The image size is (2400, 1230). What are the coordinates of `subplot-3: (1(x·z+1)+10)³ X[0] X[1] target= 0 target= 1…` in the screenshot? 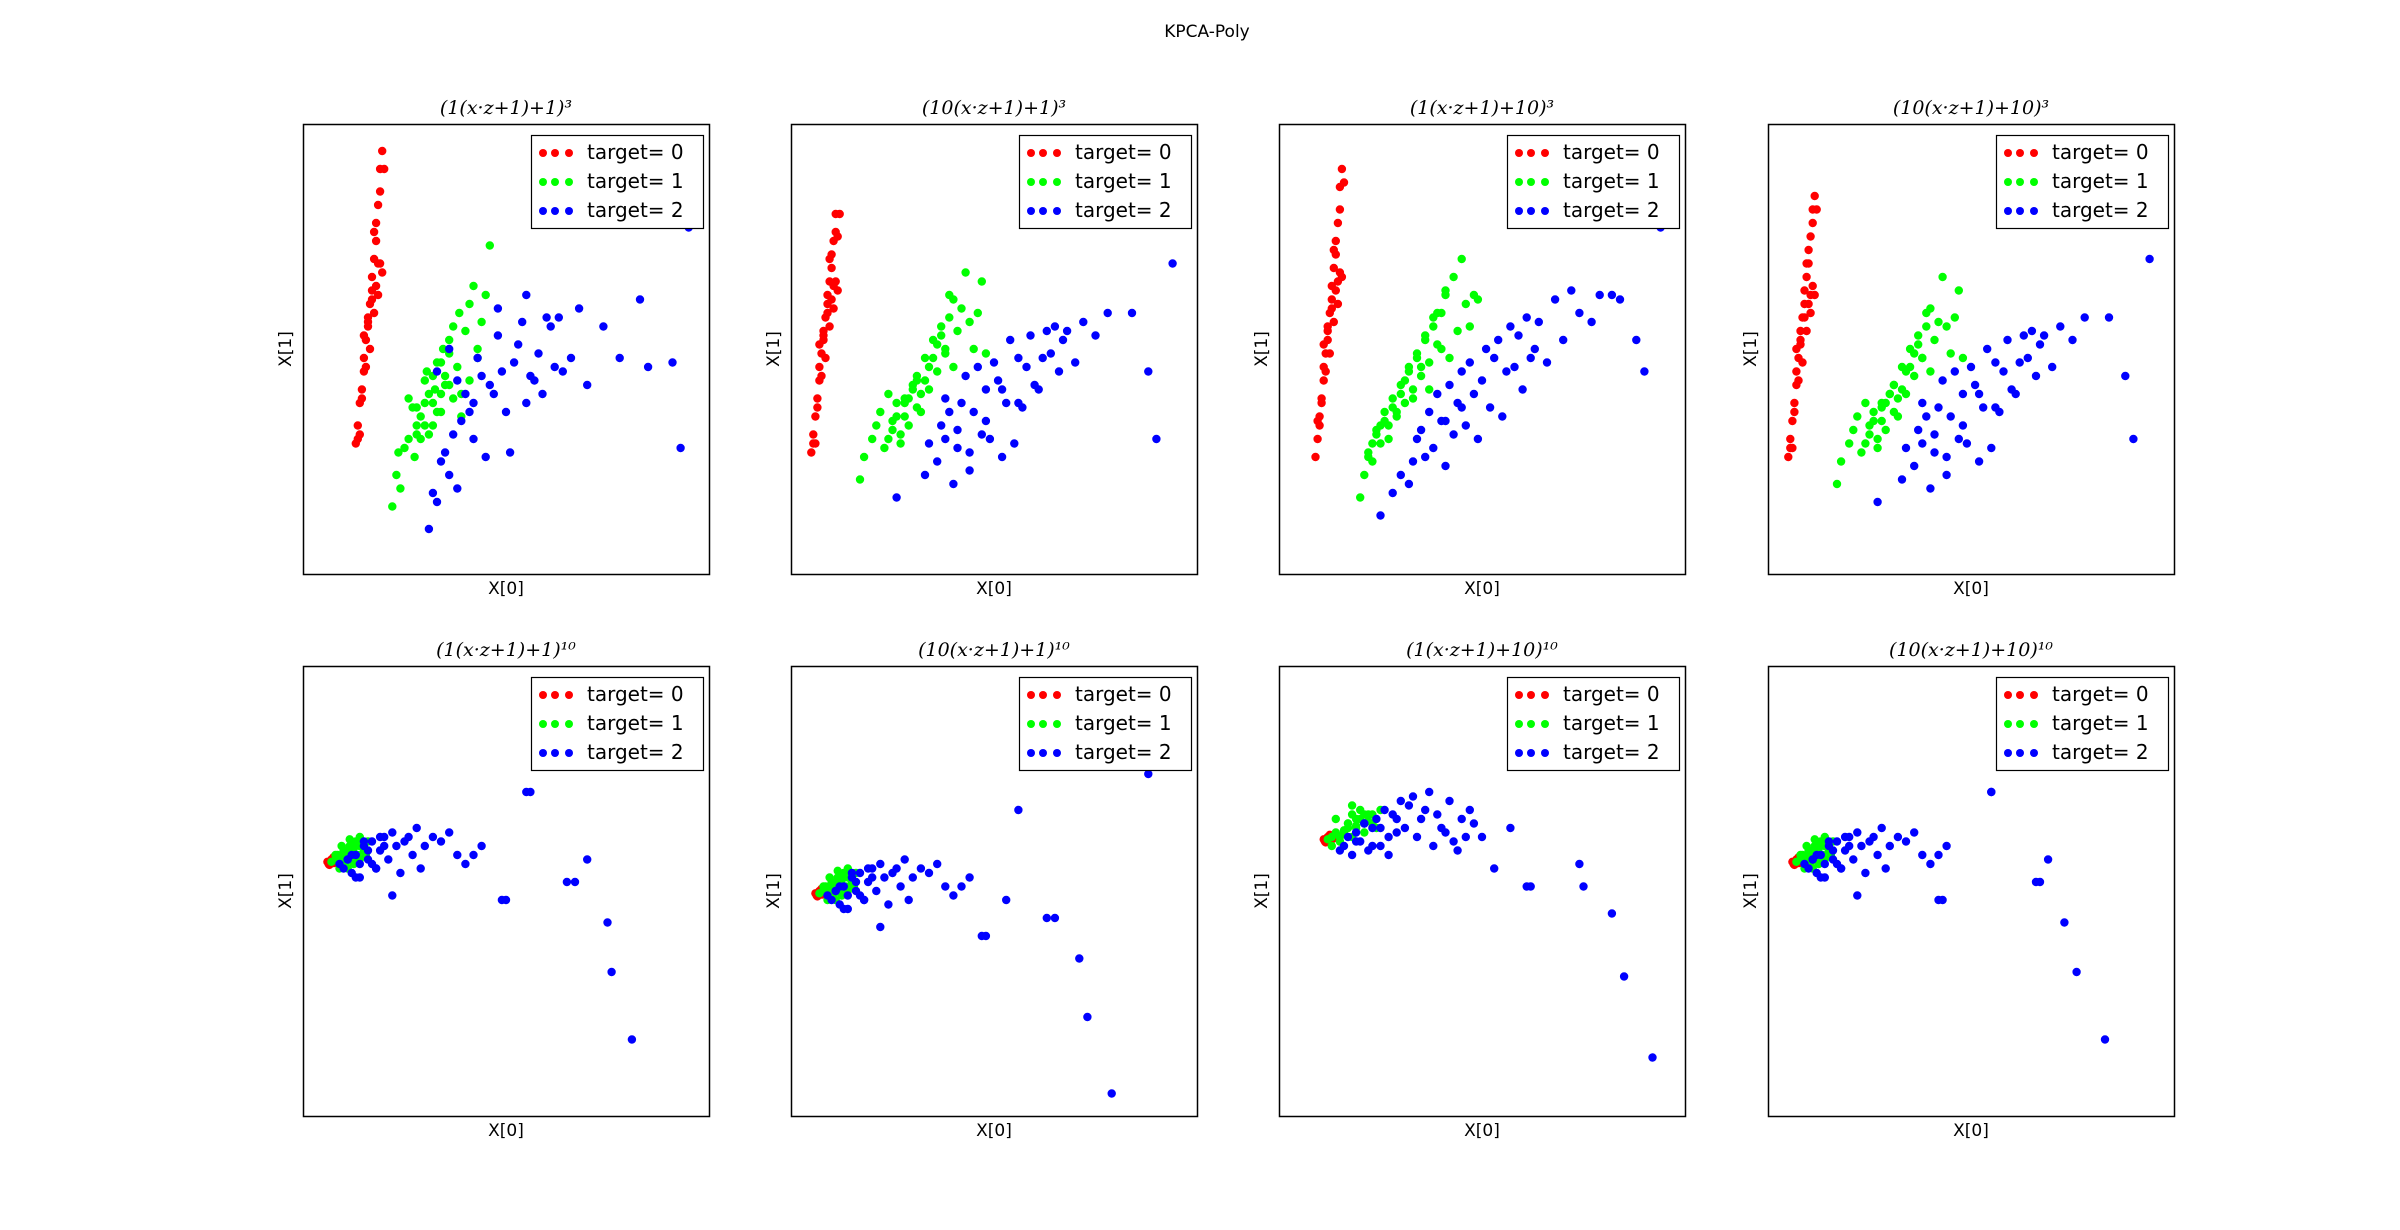 It's located at (1469, 348).